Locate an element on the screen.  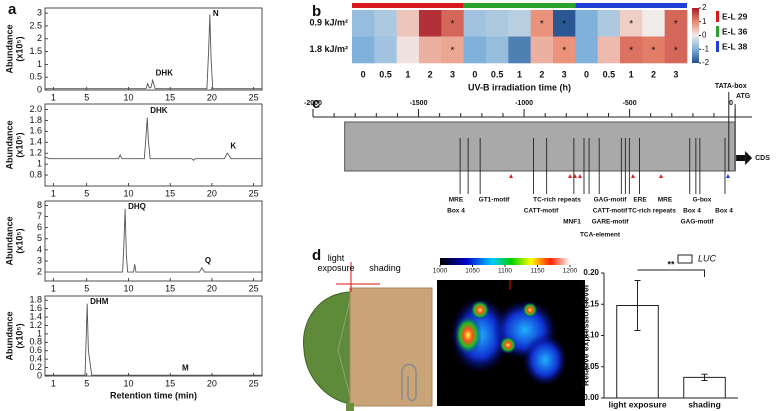
x-tick-label: 3 is located at coordinates (564, 74).